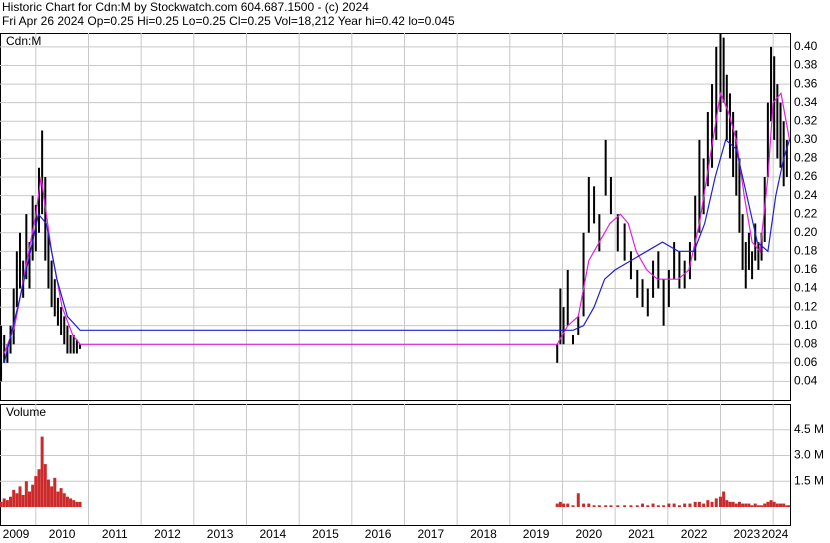 Image resolution: width=830 pixels, height=543 pixels. I want to click on x-tick-label: 2020, so click(588, 534).